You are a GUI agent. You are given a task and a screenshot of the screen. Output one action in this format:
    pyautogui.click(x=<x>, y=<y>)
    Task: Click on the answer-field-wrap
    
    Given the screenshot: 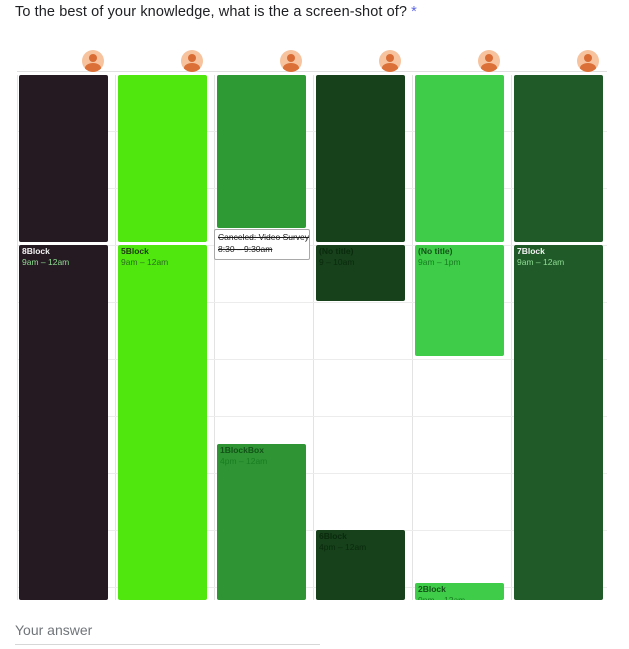 What is the action you would take?
    pyautogui.click(x=167, y=631)
    